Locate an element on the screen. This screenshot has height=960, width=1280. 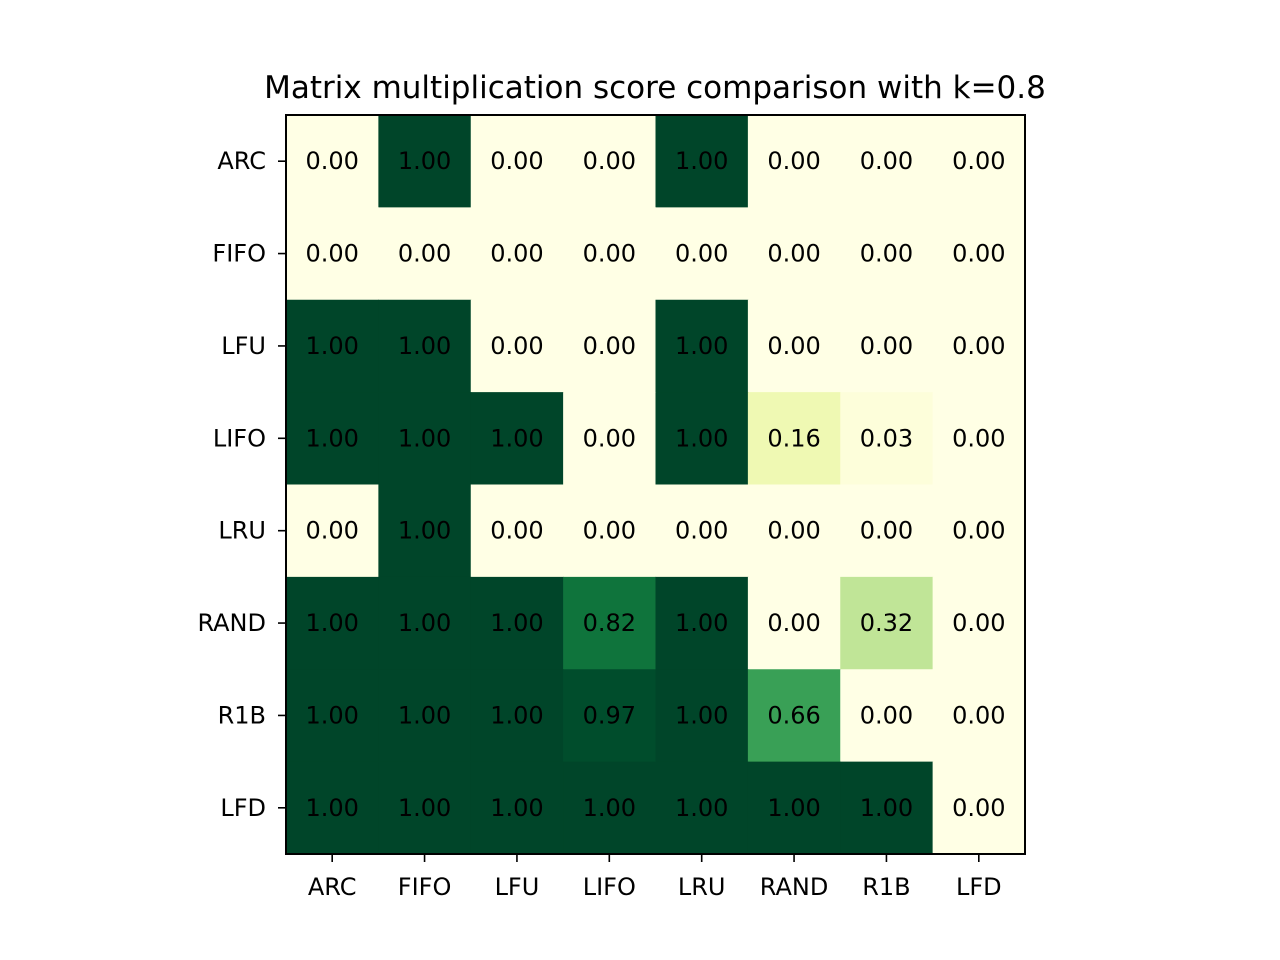
x-axis: ARC FIFO LFU LIFO LRU RAND R1B LFD is located at coordinates (655, 877).